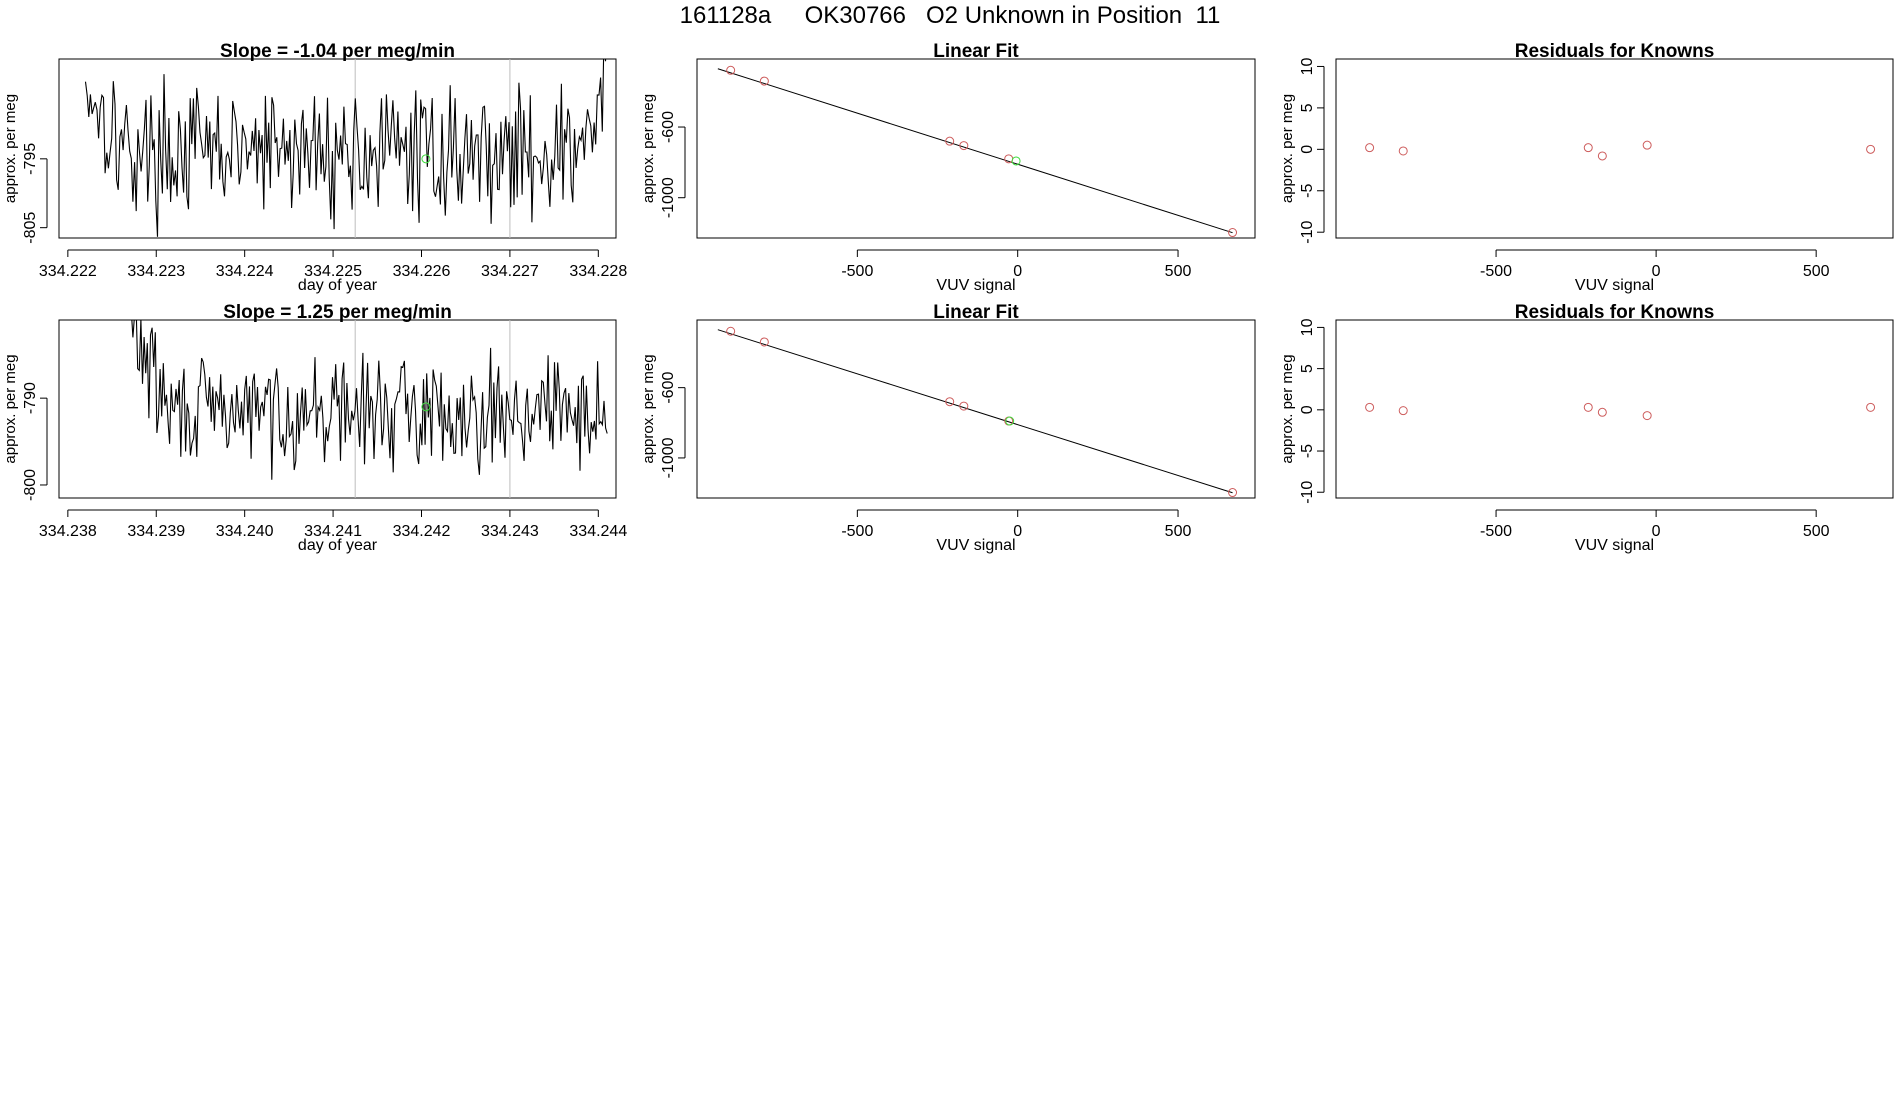 The height and width of the screenshot is (1100, 1900). What do you see at coordinates (337, 312) in the screenshot?
I see `chart-title: Slope = 1.25 per meg/min` at bounding box center [337, 312].